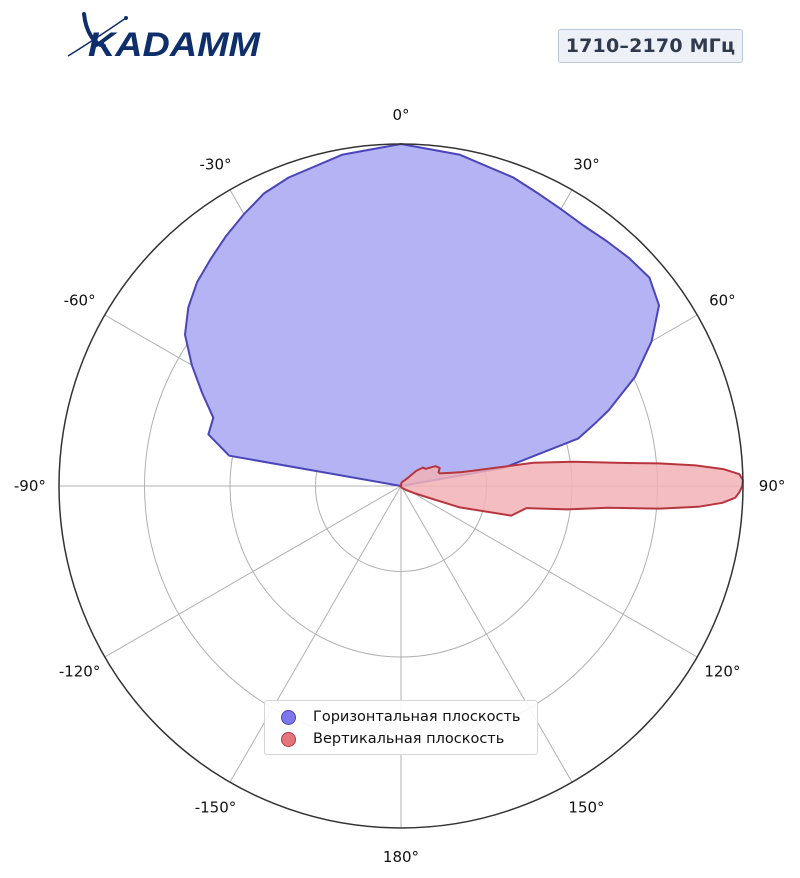 This screenshot has width=800, height=878. Describe the element at coordinates (401, 857) in the screenshot. I see `angle-tick-label: 180°` at that location.